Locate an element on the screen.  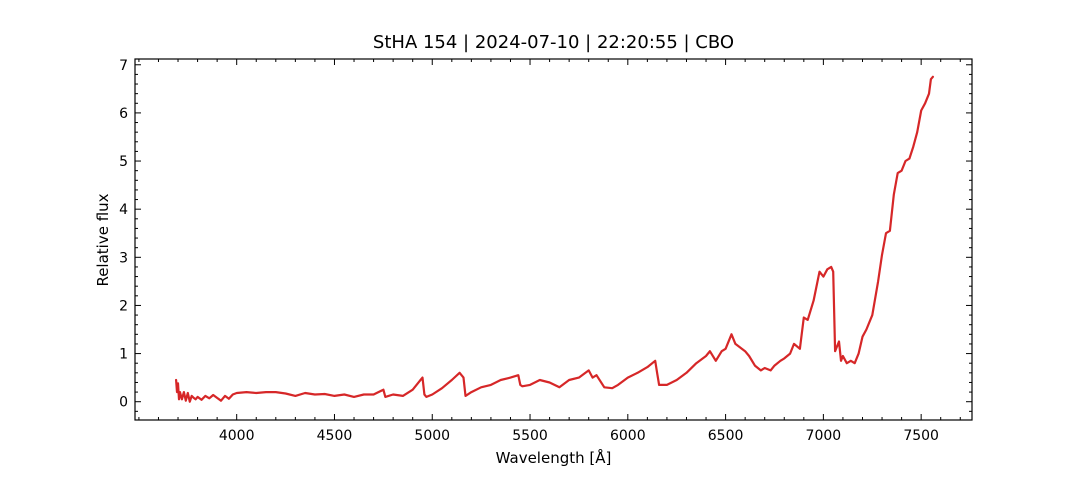
y-tick-label: 0 is located at coordinates (123, 403).